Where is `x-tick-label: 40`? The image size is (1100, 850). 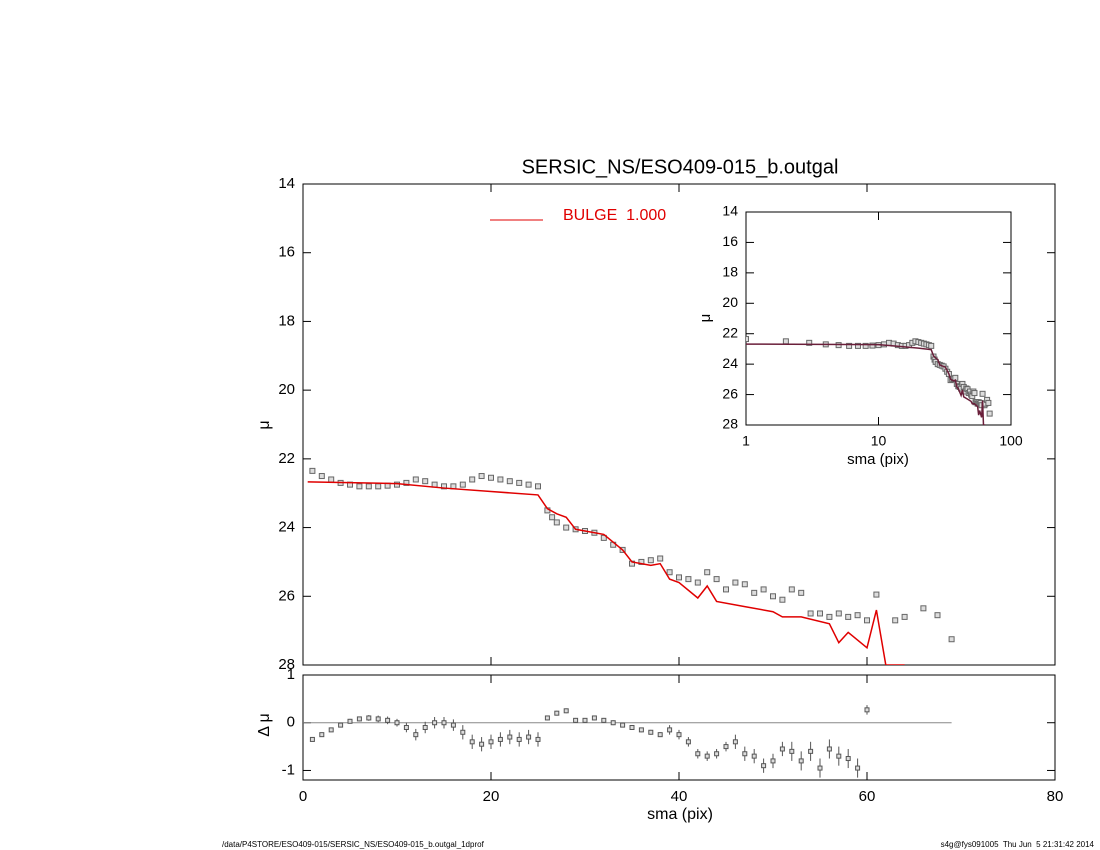
x-tick-label: 40 is located at coordinates (679, 796).